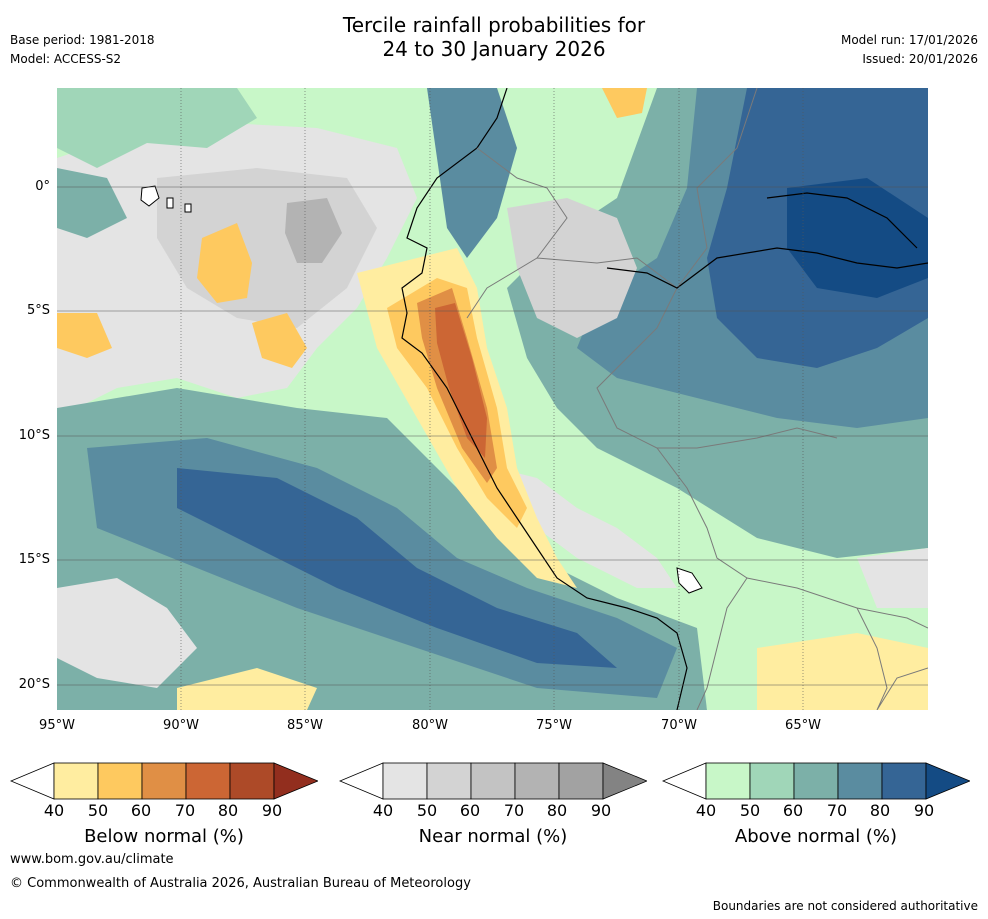 The width and height of the screenshot is (988, 919). Describe the element at coordinates (66, 59) in the screenshot. I see `model-label: Model: ACCESS-S2` at that location.